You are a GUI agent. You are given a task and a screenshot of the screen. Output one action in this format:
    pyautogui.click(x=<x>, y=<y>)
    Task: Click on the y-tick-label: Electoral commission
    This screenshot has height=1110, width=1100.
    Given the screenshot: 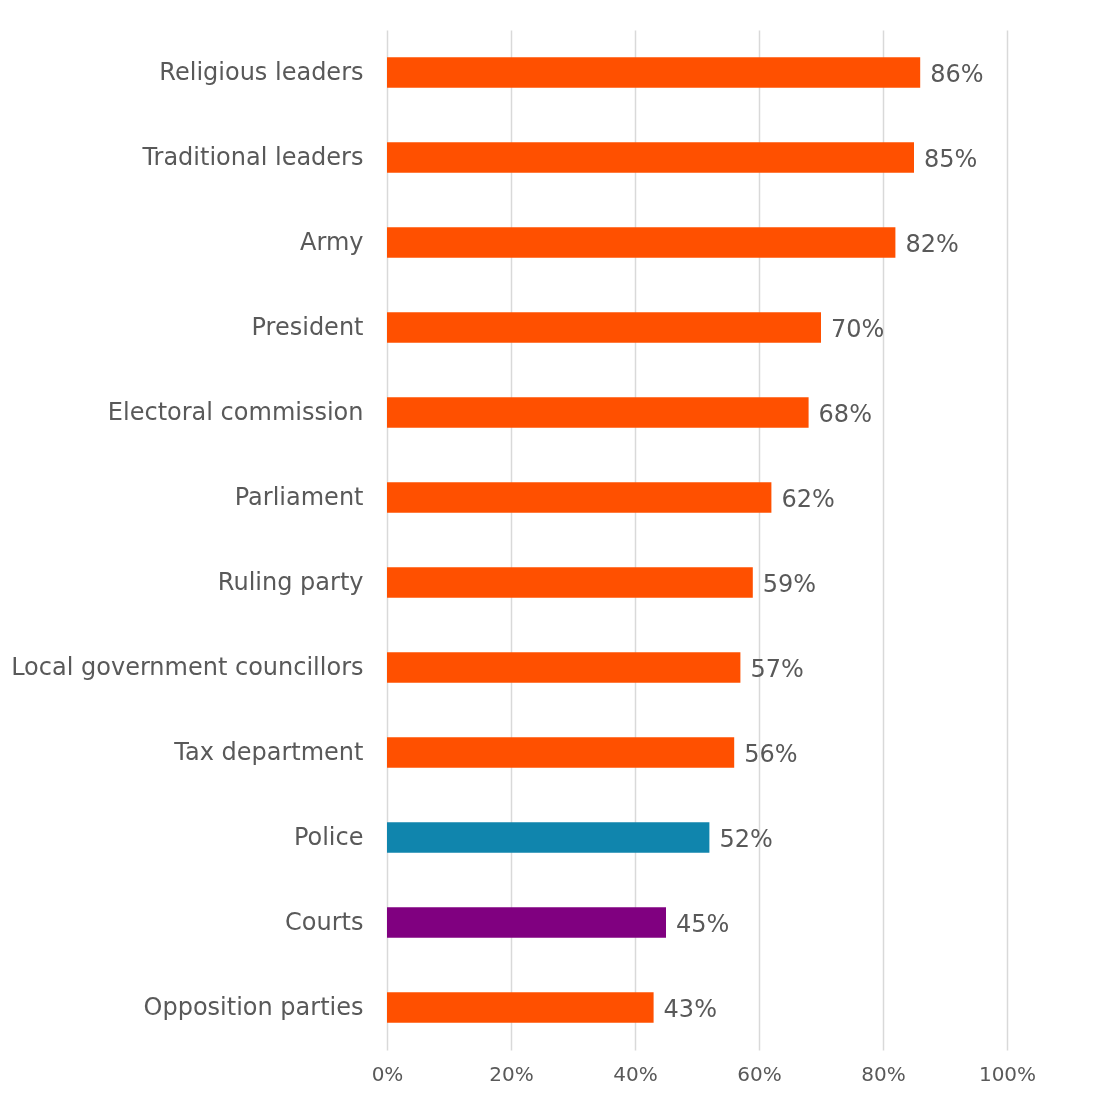 What is the action you would take?
    pyautogui.click(x=235, y=411)
    